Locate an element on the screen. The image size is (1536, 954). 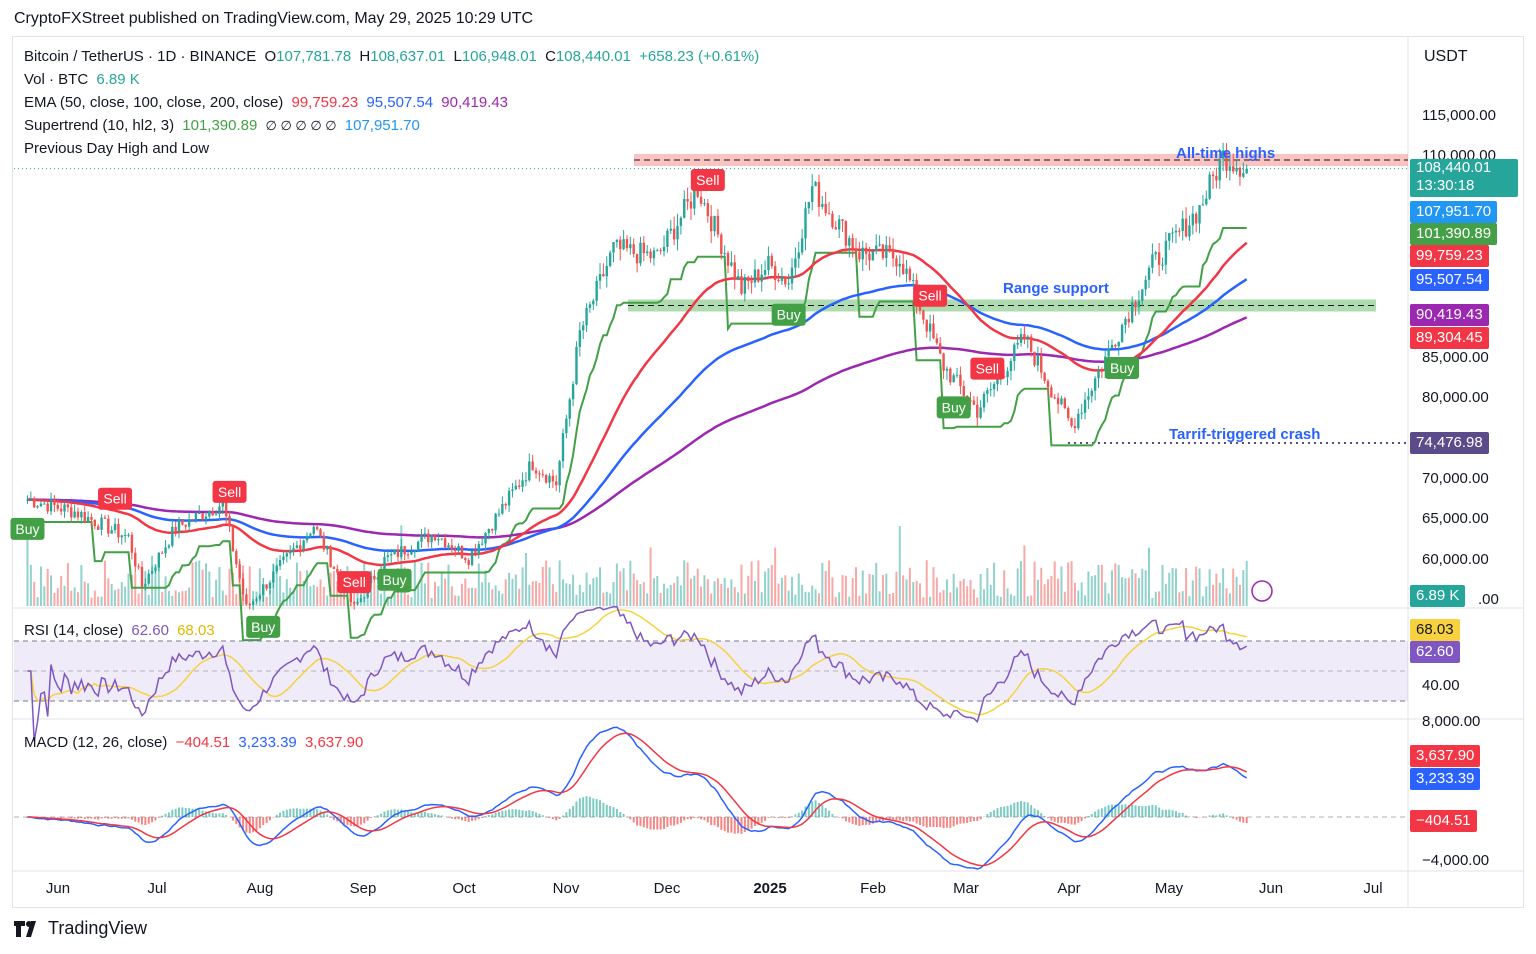
tradingview-logo: TradingView is located at coordinates (80, 928).